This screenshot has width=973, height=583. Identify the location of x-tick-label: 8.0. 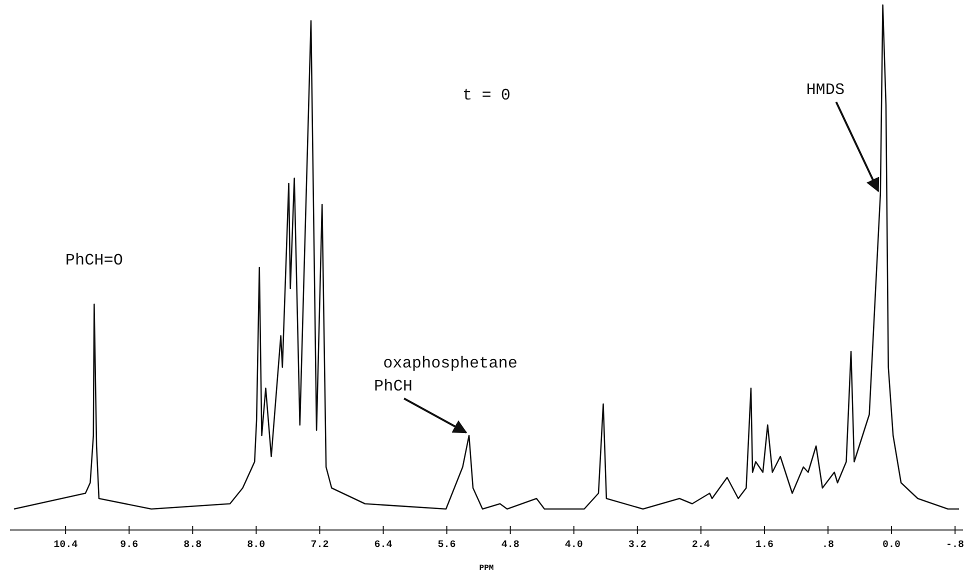
(256, 545).